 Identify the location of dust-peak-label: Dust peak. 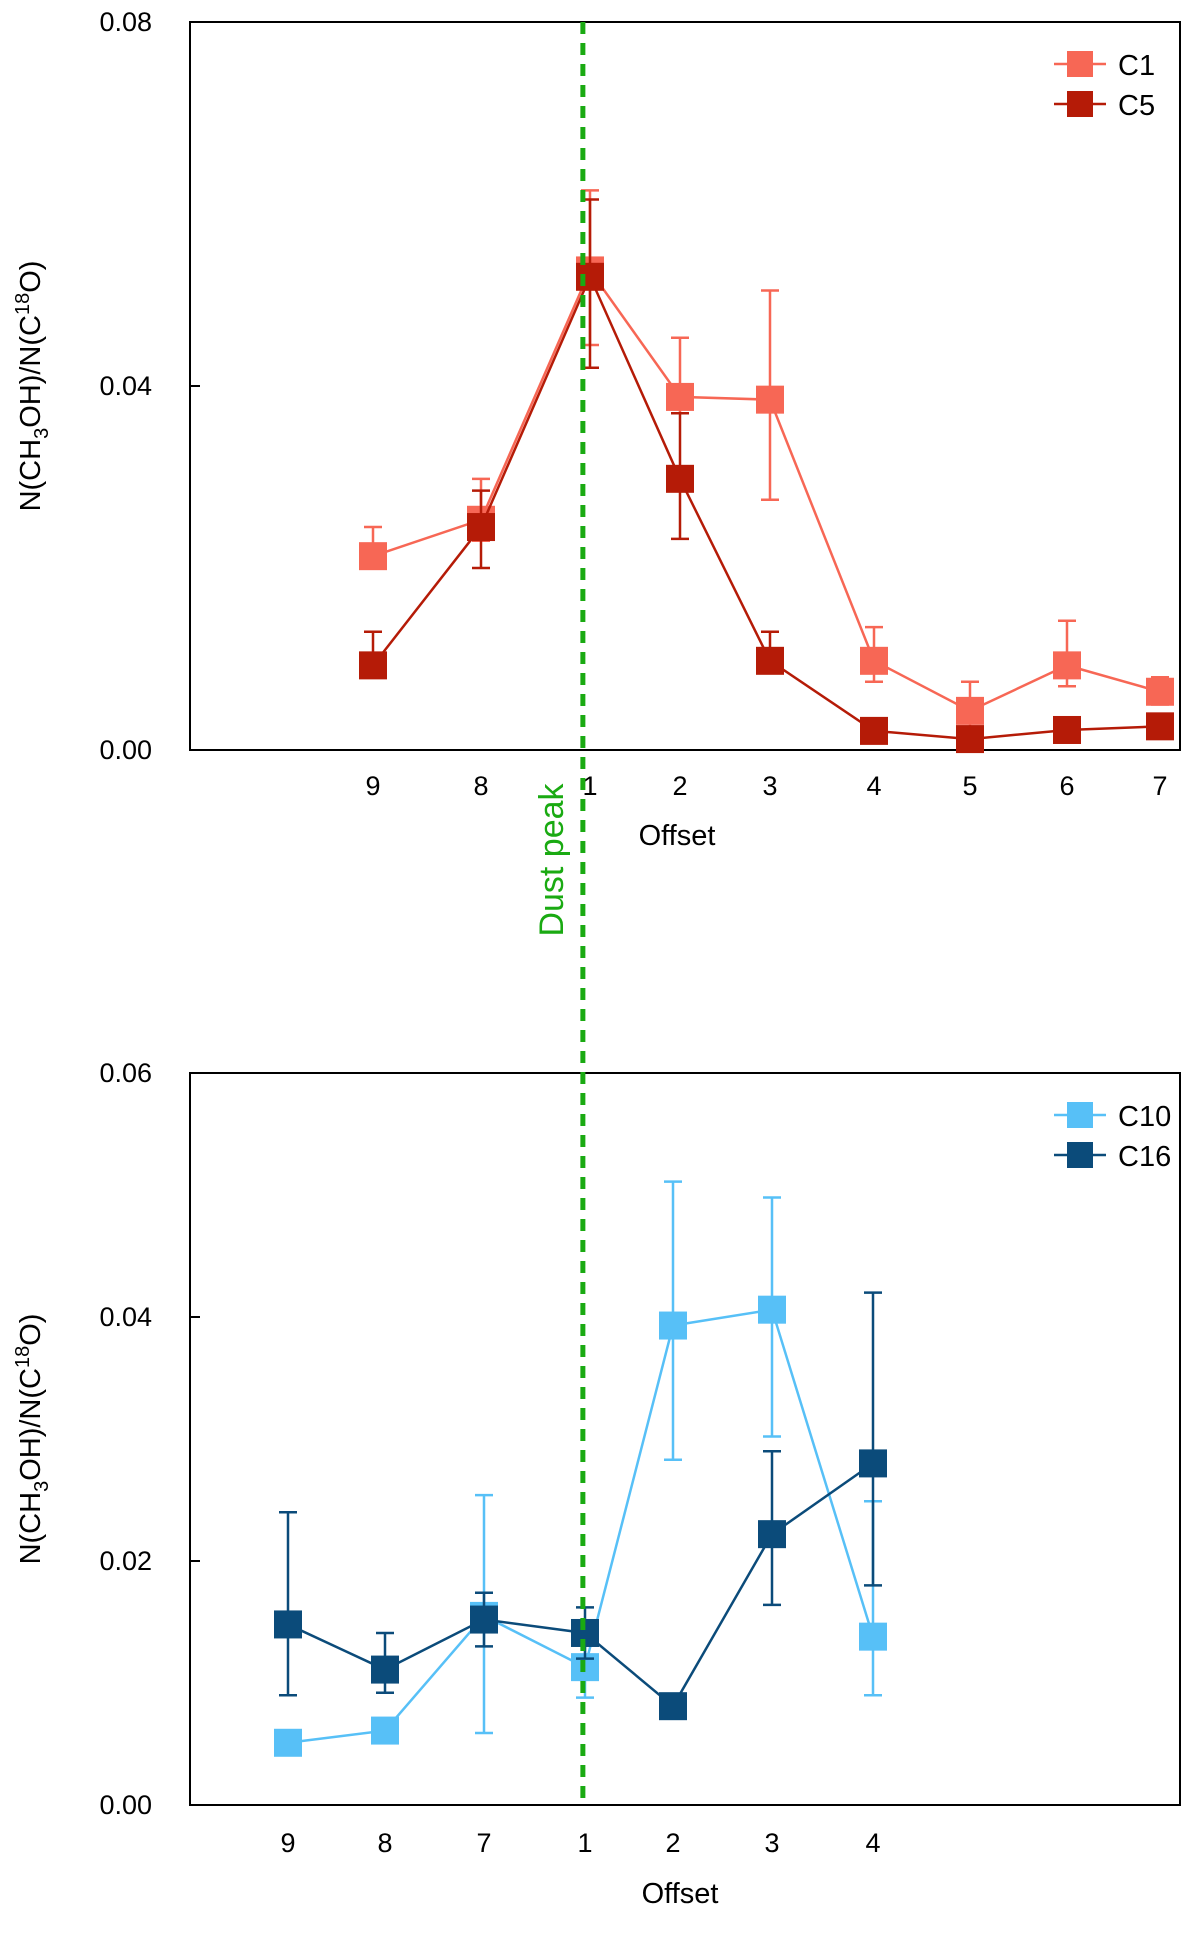
(552, 859).